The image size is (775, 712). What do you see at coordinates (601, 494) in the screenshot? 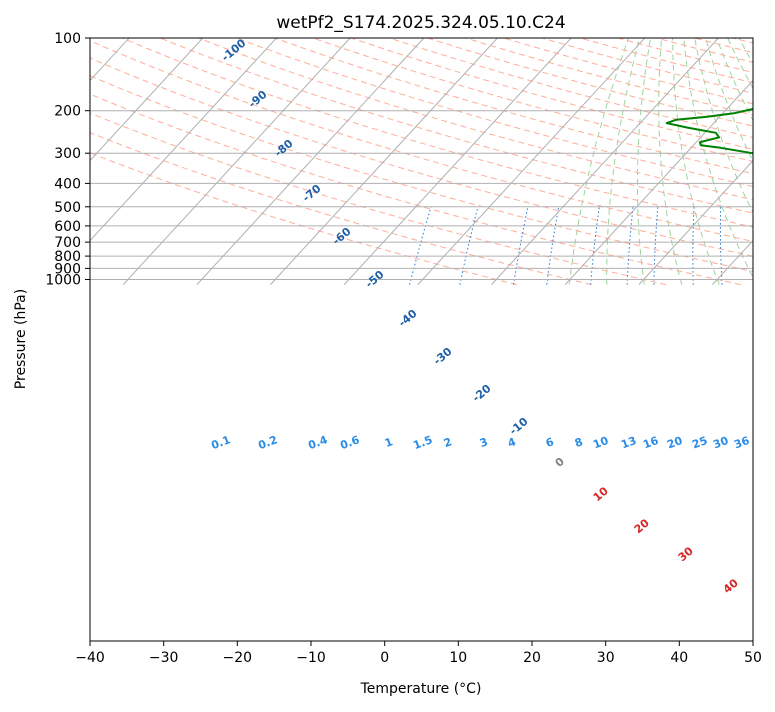
I see `dry-adiabat-label: 10` at bounding box center [601, 494].